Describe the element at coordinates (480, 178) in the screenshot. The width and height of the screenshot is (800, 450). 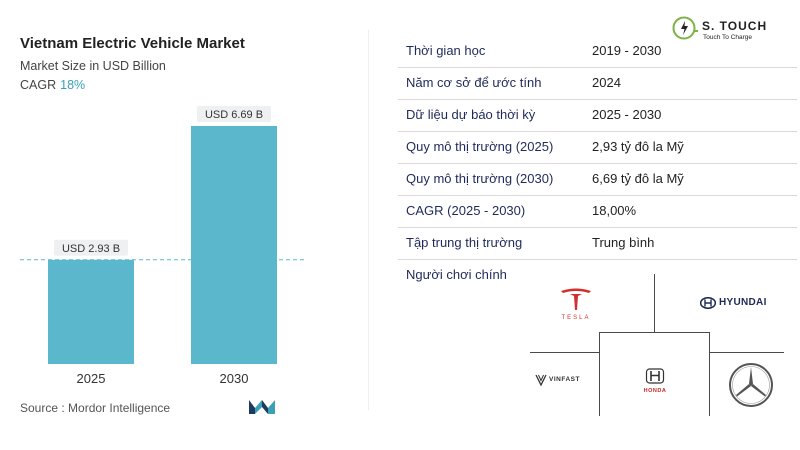
I see `info-label: Quy mô thị trường (2030)` at that location.